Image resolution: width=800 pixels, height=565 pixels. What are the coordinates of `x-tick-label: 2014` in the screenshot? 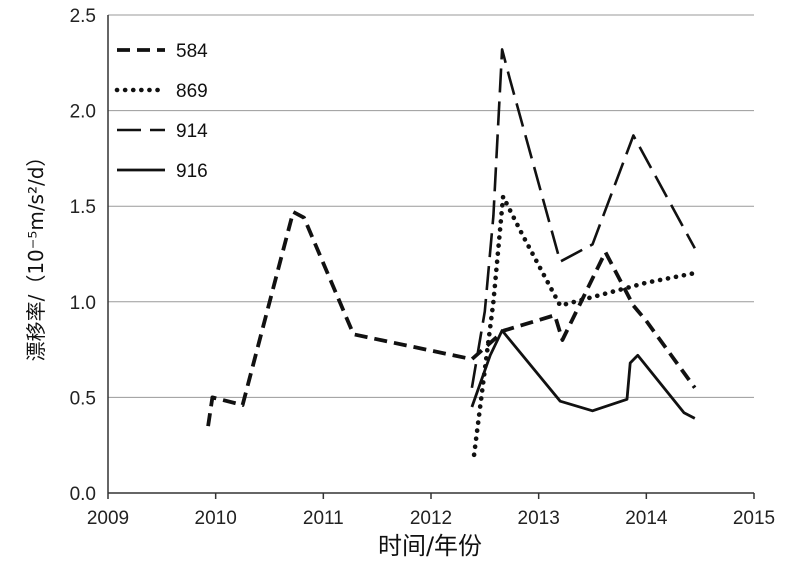 It's located at (646, 518).